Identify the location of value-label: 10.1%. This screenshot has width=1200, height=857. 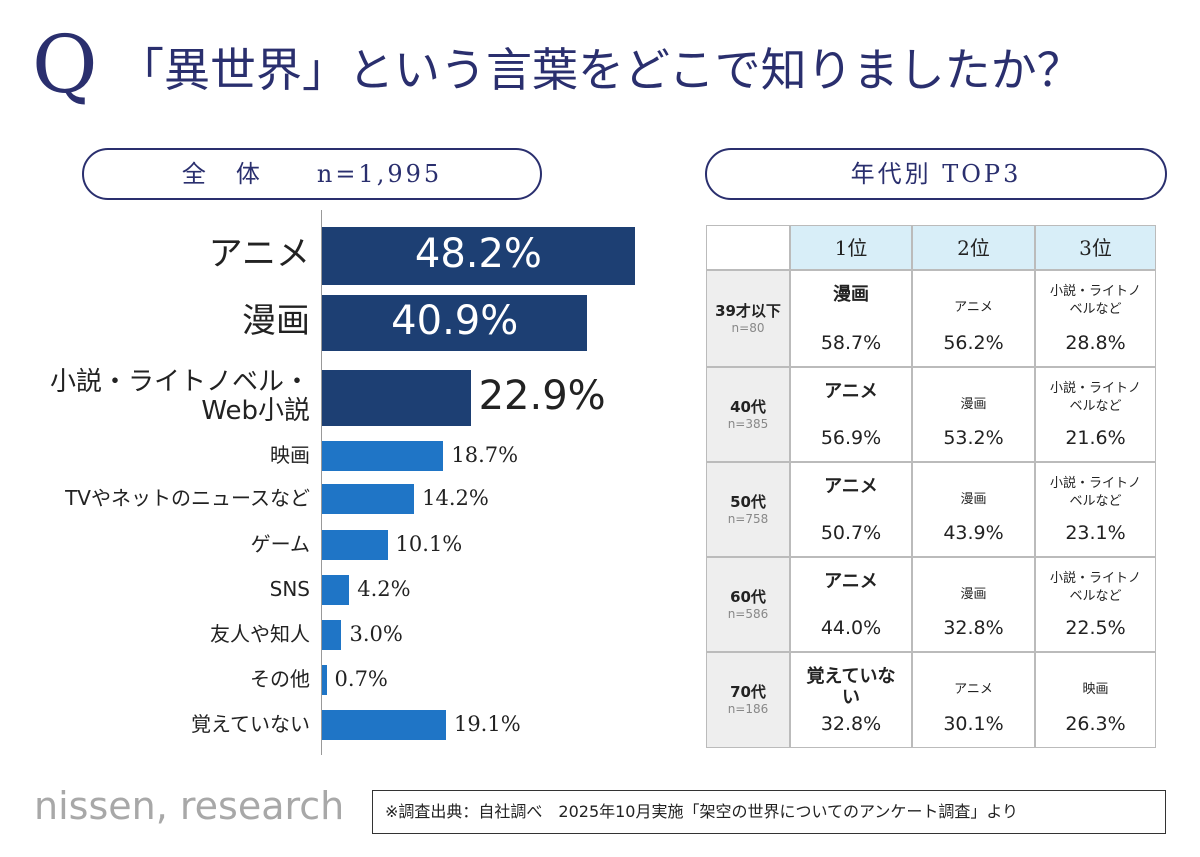
(429, 543).